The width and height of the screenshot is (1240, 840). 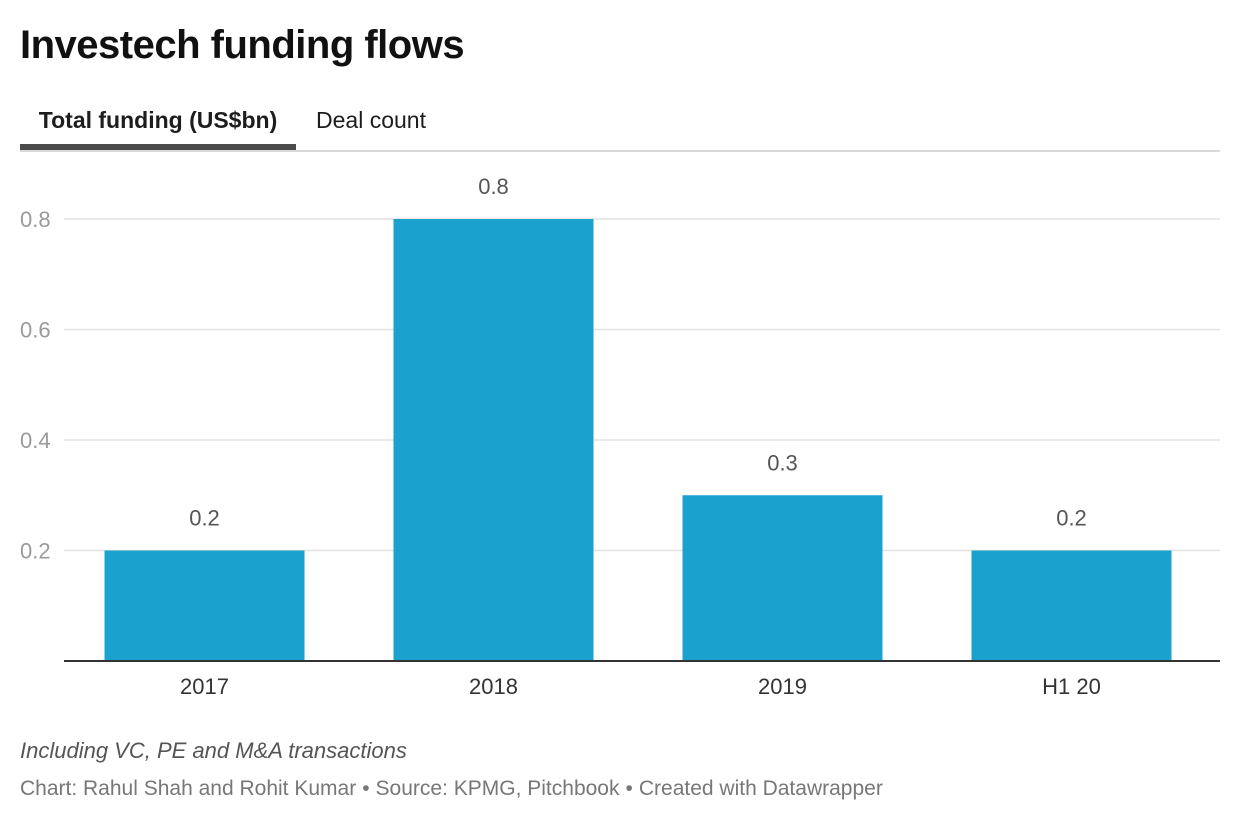 What do you see at coordinates (782, 578) in the screenshot?
I see `bar-2019` at bounding box center [782, 578].